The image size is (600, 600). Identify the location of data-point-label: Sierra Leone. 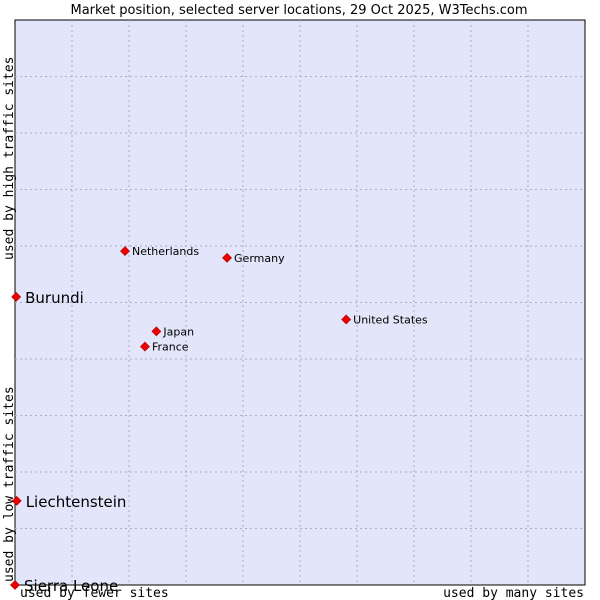
(71, 586).